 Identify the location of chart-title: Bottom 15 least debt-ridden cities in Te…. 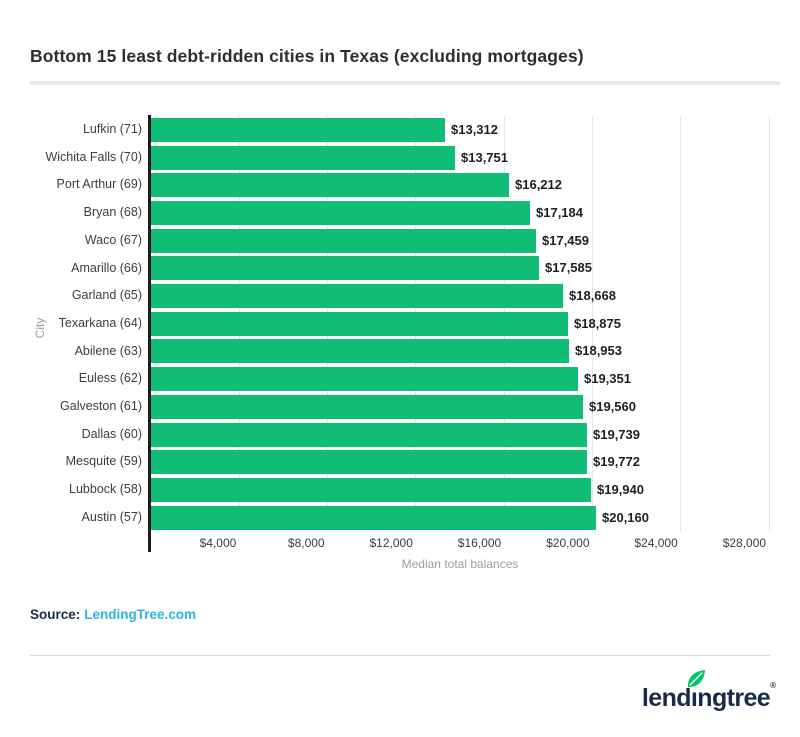
(307, 56).